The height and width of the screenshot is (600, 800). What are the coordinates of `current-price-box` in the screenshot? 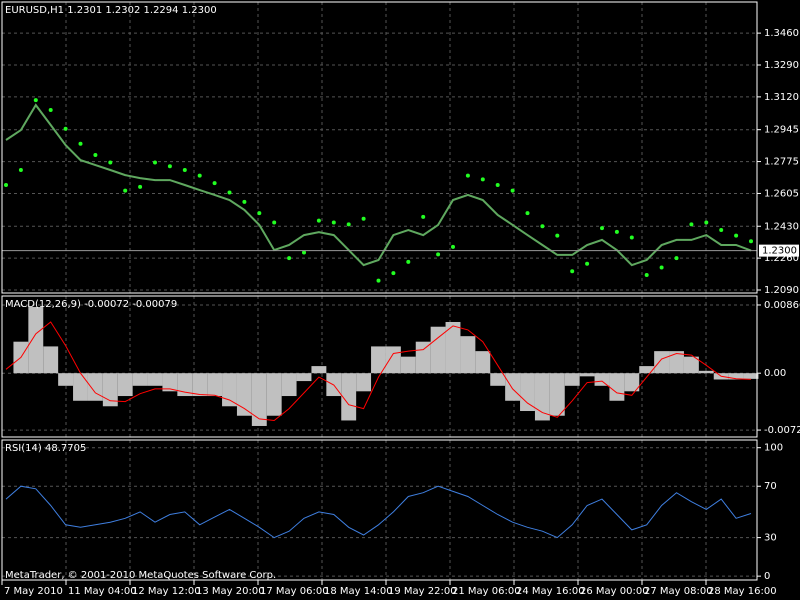 It's located at (779, 250).